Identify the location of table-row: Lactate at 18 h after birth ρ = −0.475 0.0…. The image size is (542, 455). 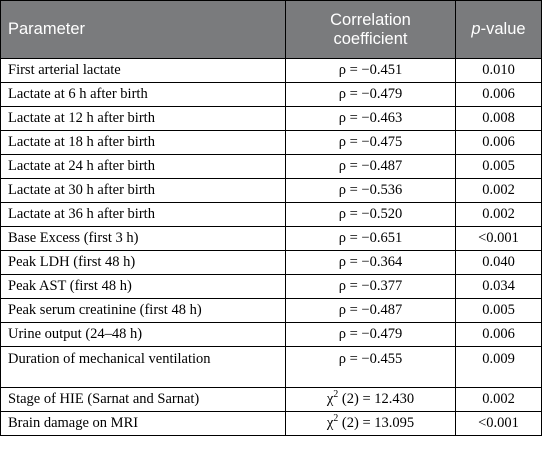
(271, 142).